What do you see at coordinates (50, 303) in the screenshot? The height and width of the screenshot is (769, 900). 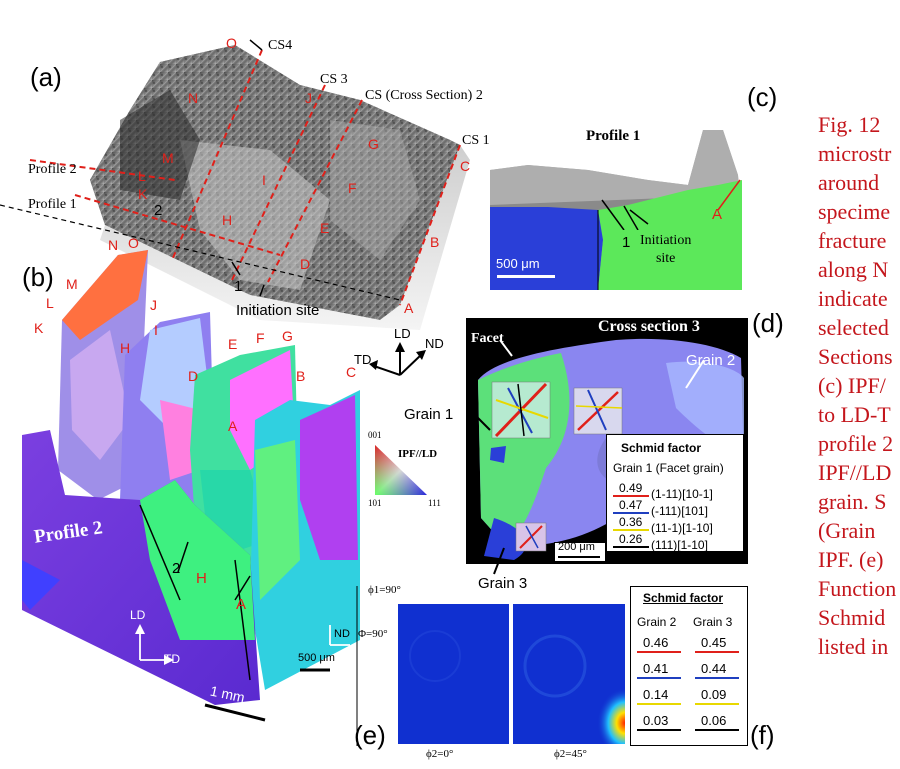 I see `b-point-L: L` at bounding box center [50, 303].